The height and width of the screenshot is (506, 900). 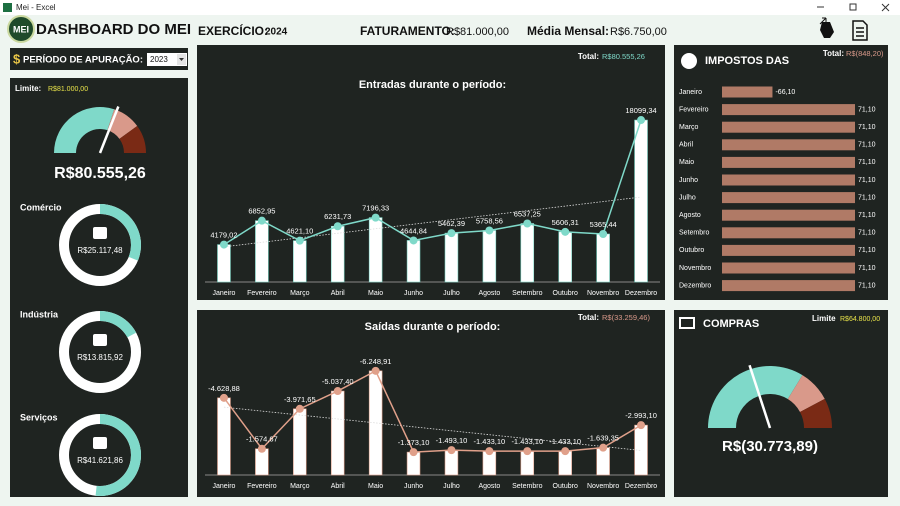 I want to click on donut-title: Indústria, so click(x=39, y=314).